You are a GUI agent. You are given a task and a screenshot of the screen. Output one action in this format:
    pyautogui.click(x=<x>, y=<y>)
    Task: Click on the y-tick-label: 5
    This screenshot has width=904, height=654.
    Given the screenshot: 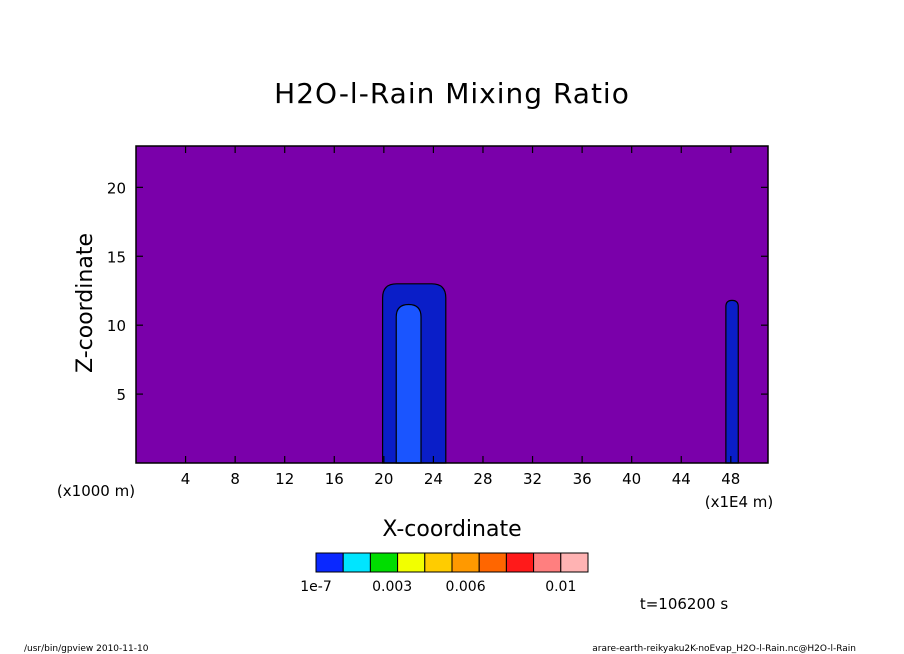 What is the action you would take?
    pyautogui.click(x=121, y=395)
    